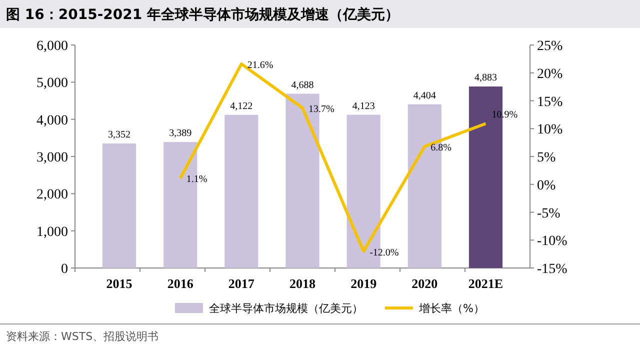  I want to click on y2-tick-label: 25%, so click(550, 46).